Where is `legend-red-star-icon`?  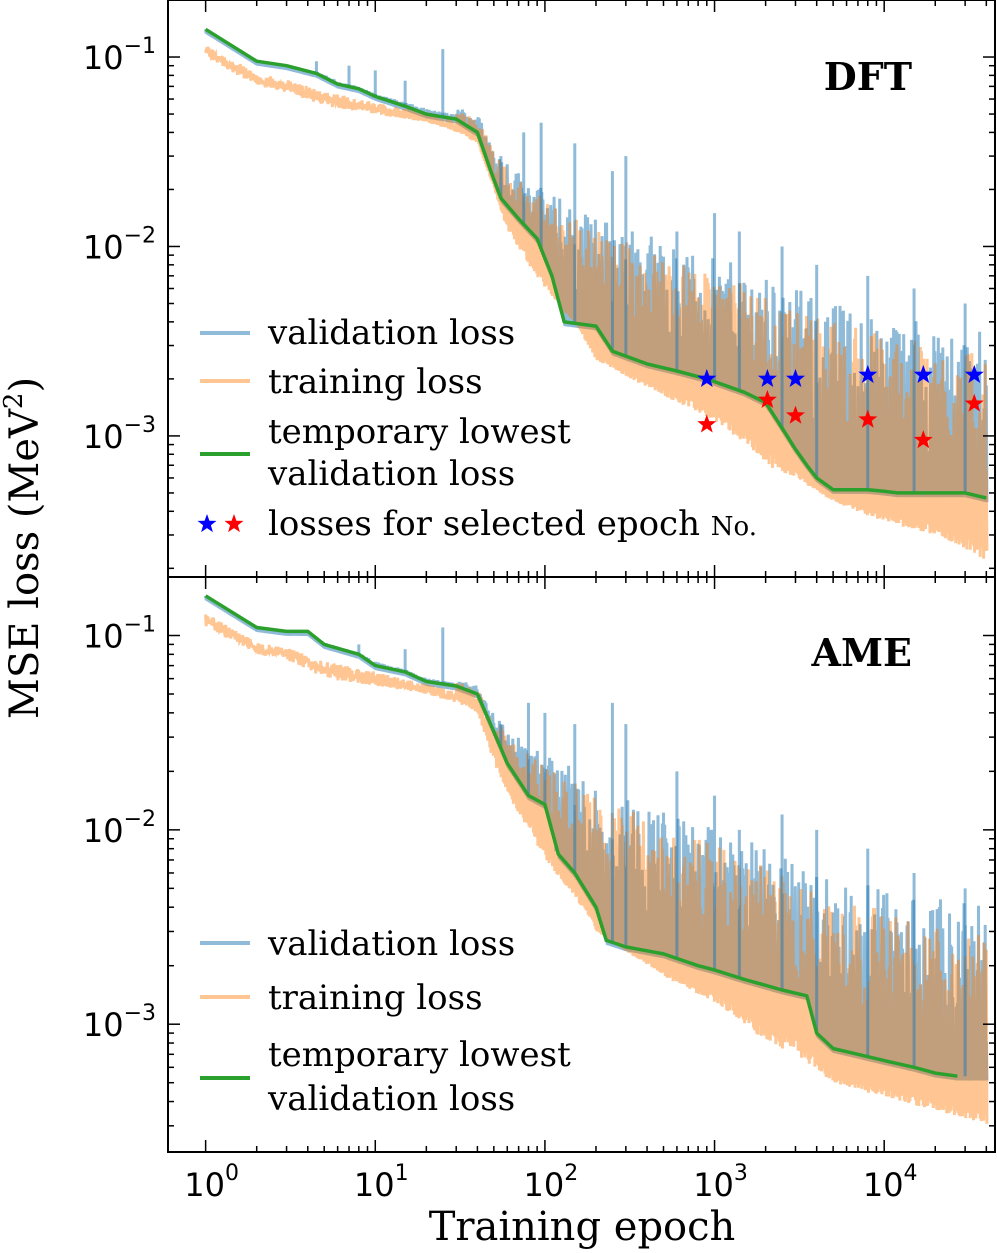
legend-red-star-icon is located at coordinates (234, 523).